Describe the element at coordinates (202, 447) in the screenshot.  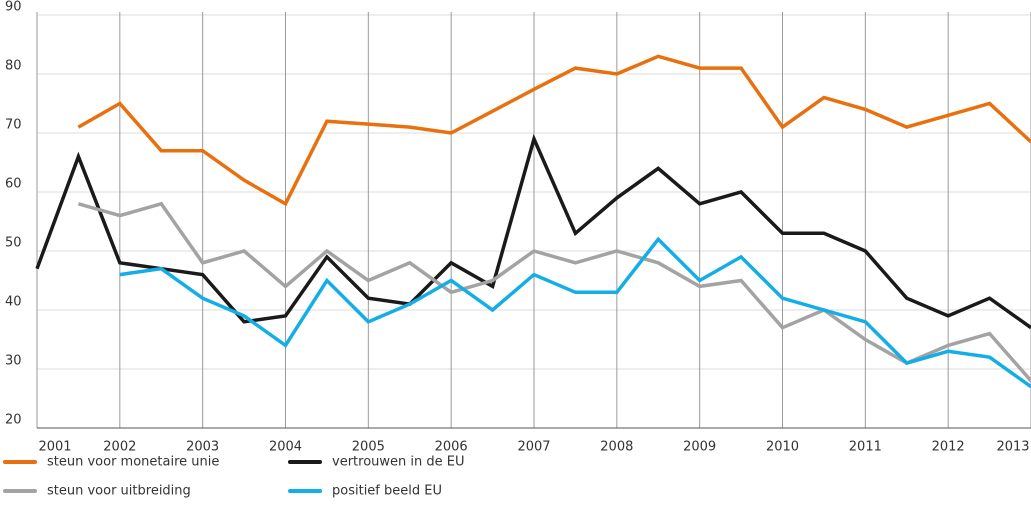
I see `x-tick-label: 2003` at that location.